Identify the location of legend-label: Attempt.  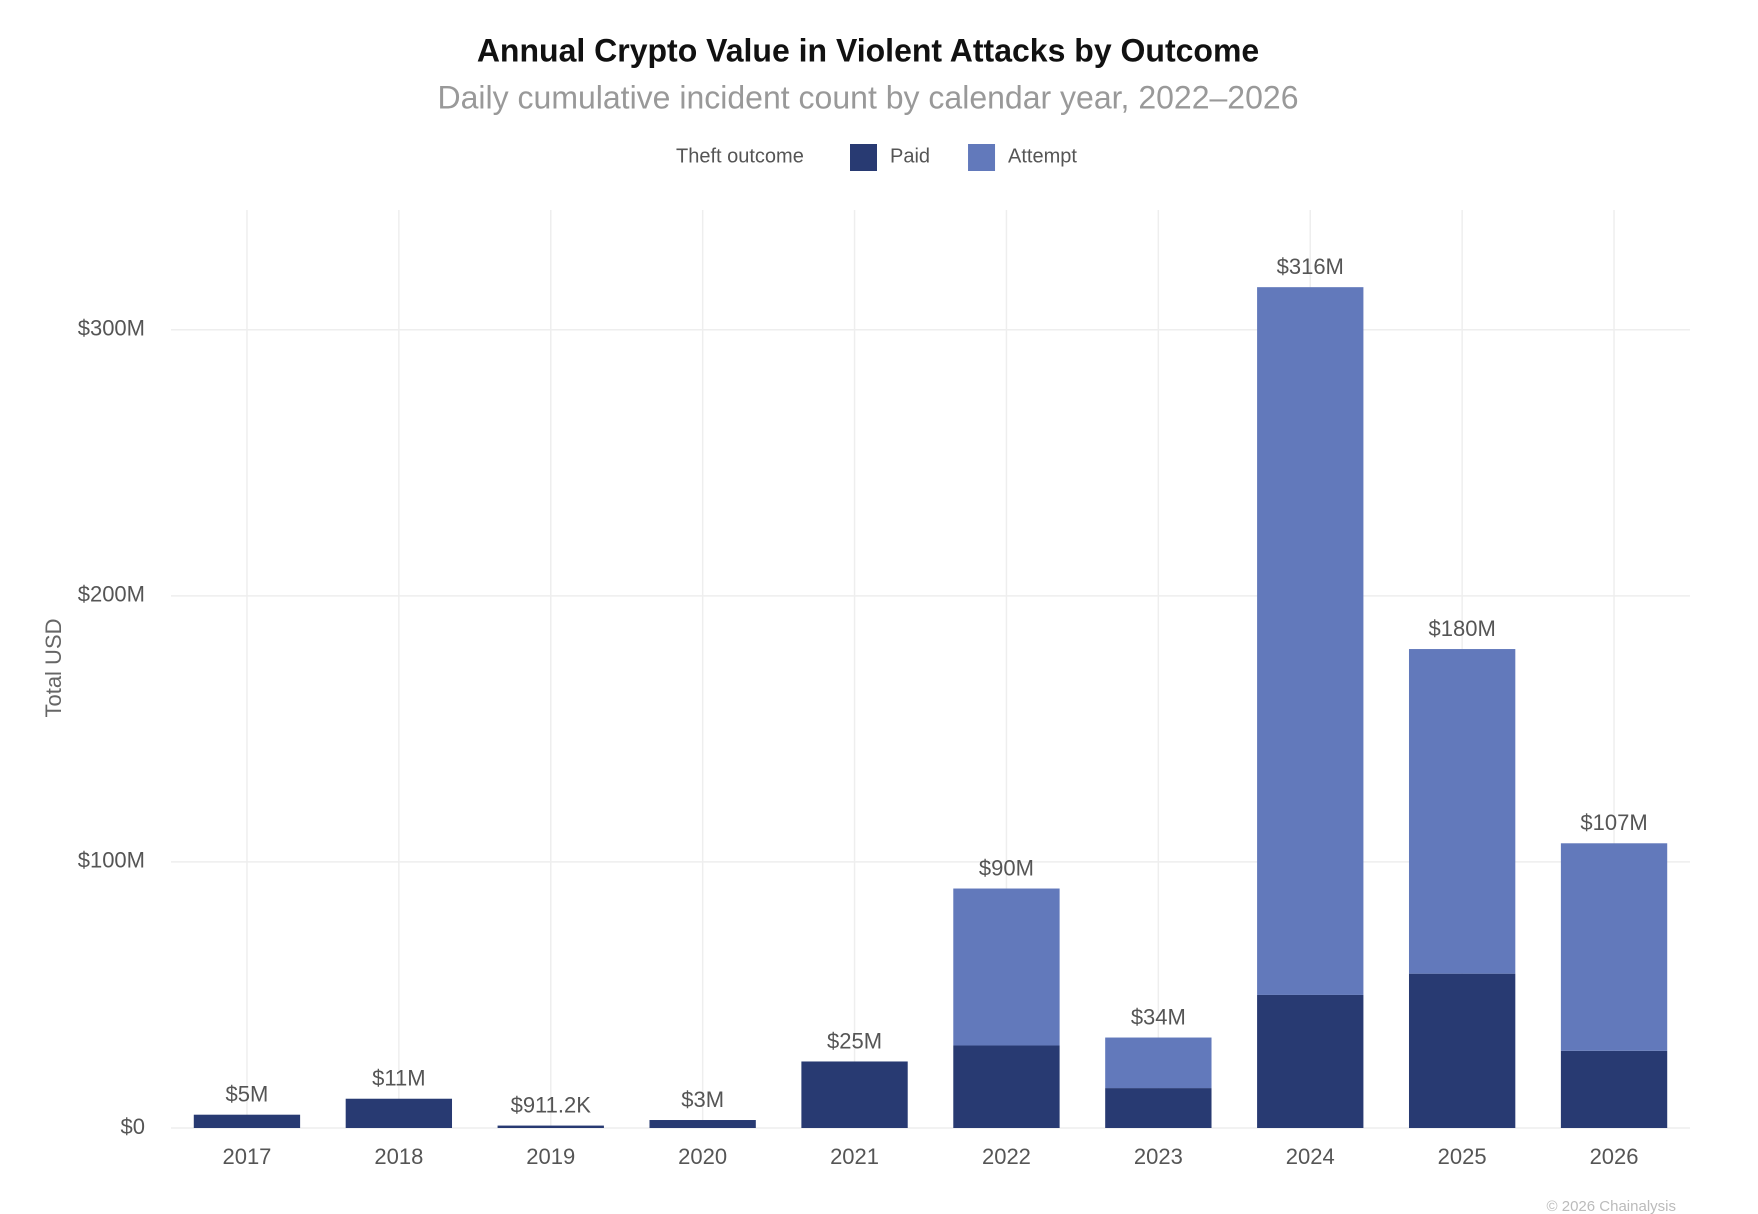
(1042, 156).